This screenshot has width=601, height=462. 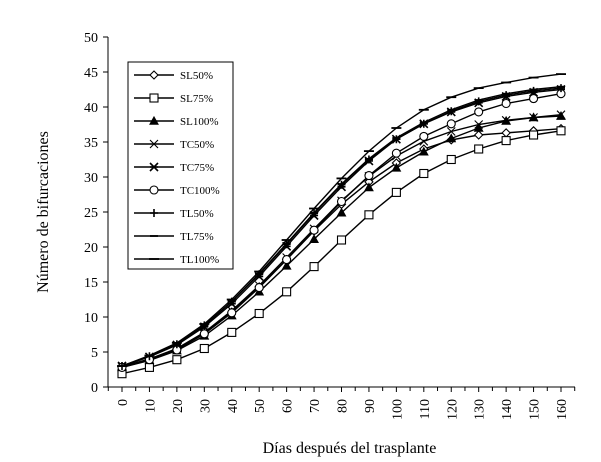 I want to click on y-tick-label: 25, so click(x=91, y=213).